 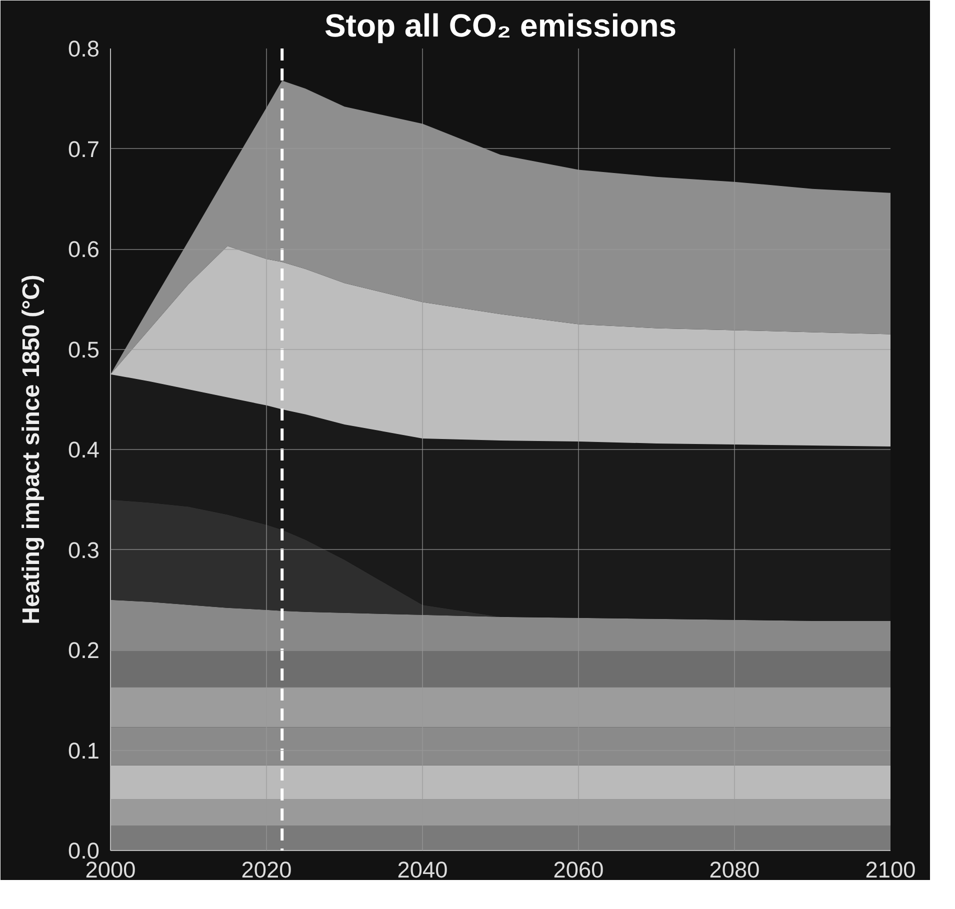 I want to click on y-tick-label: 0.8, so click(x=84, y=49).